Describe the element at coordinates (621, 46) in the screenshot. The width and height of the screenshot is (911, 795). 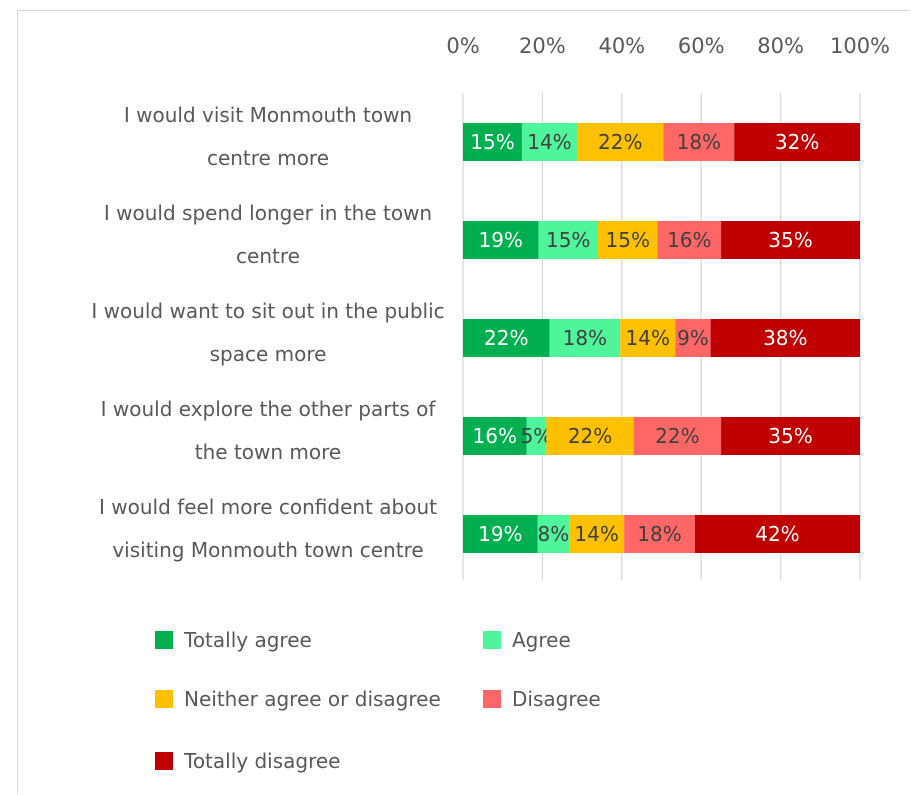
I see `x-tick-label: 40%` at that location.